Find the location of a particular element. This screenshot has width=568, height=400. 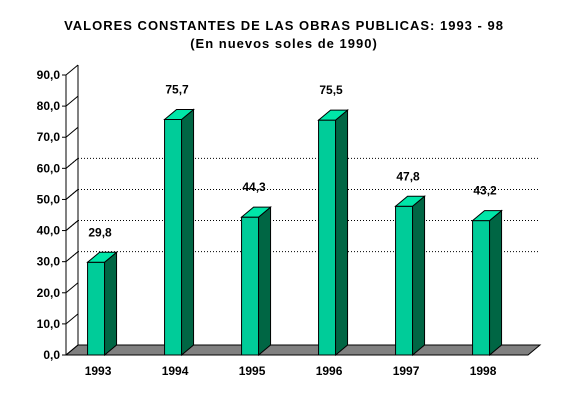

floor is located at coordinates (303, 350).